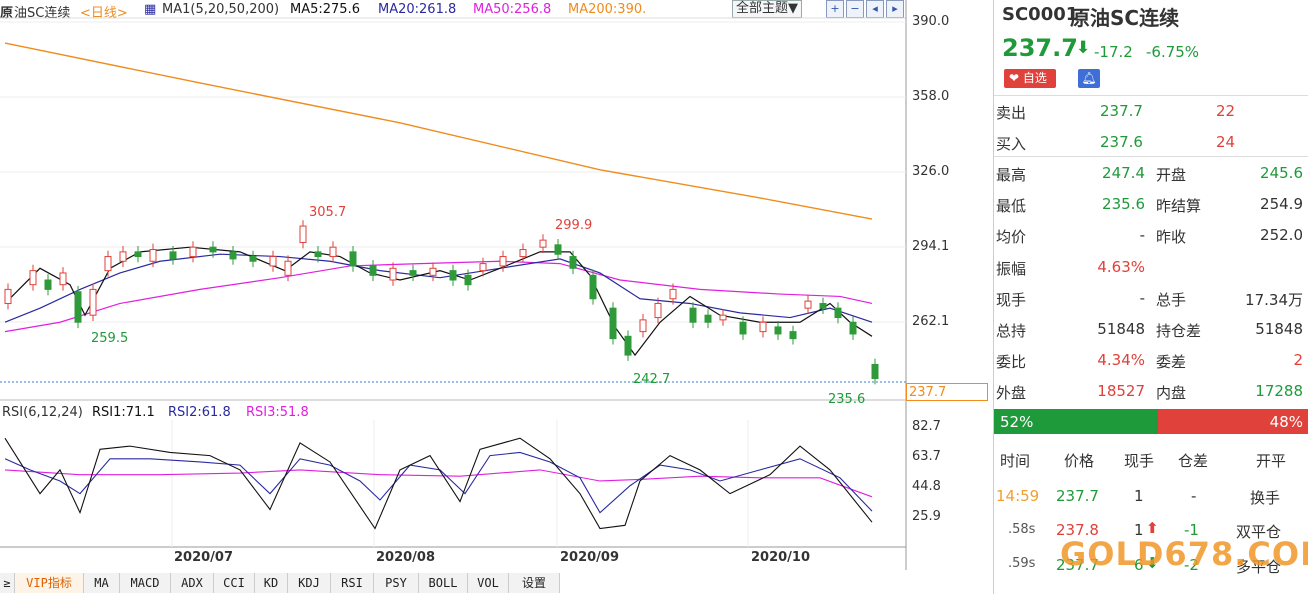 Image resolution: width=1308 pixels, height=594 pixels. Describe the element at coordinates (1139, 461) in the screenshot. I see `trades-col-vol: 现手` at that location.